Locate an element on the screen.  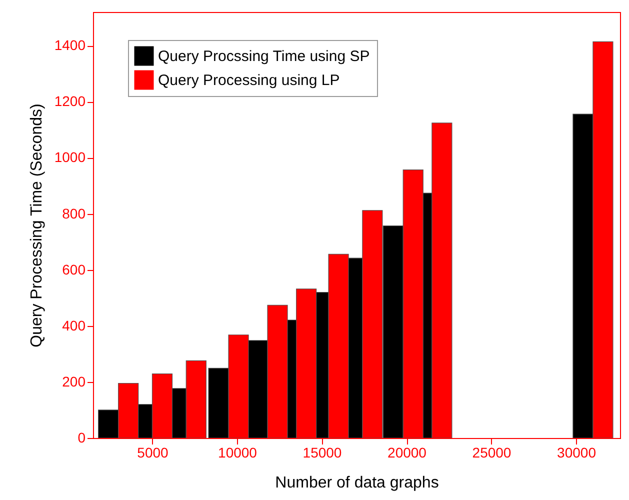
y-tick-label: 0 is located at coordinates (82, 438).